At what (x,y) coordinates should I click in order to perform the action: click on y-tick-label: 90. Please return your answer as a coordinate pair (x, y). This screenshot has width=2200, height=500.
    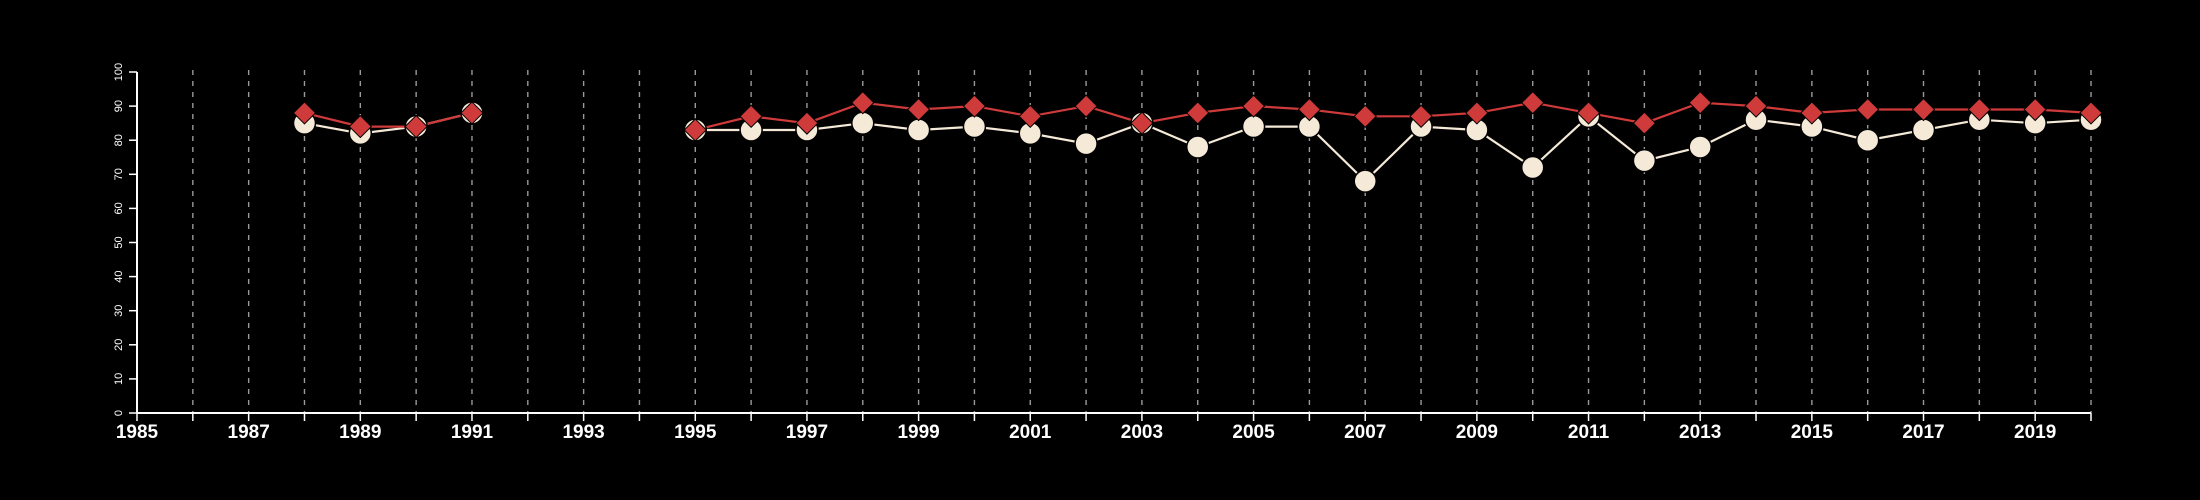
    Looking at the image, I should click on (119, 106).